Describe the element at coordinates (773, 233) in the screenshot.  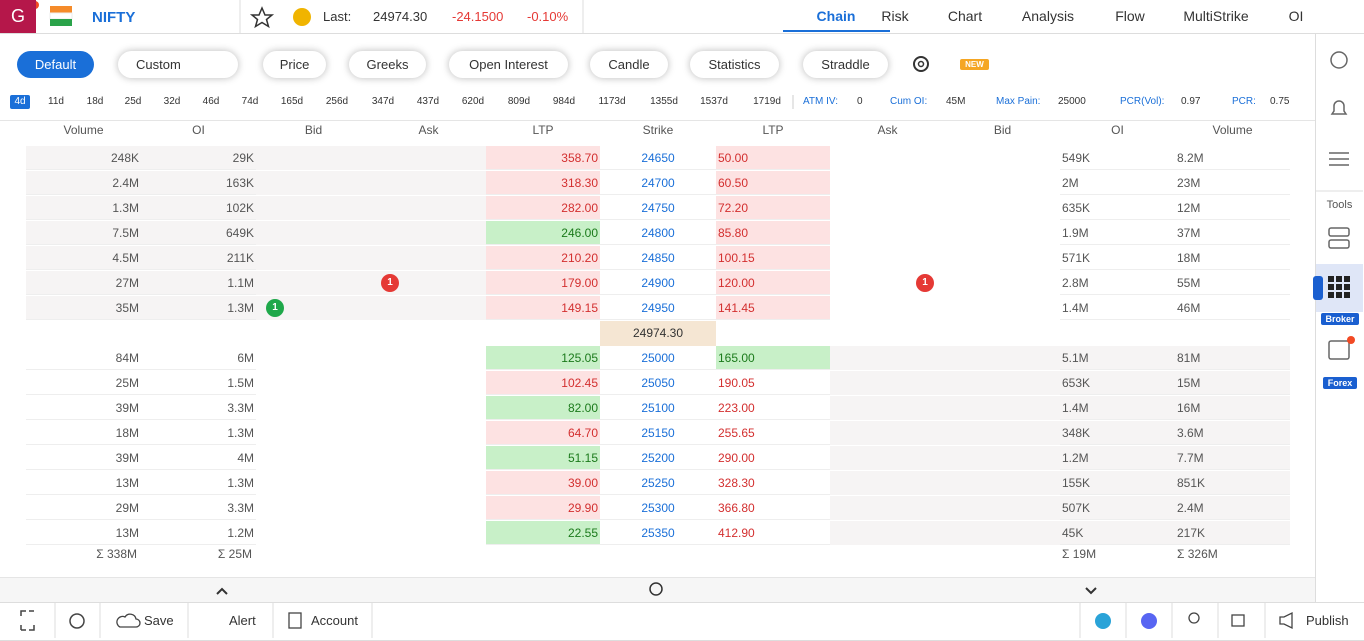
I see `cell: 85.80` at that location.